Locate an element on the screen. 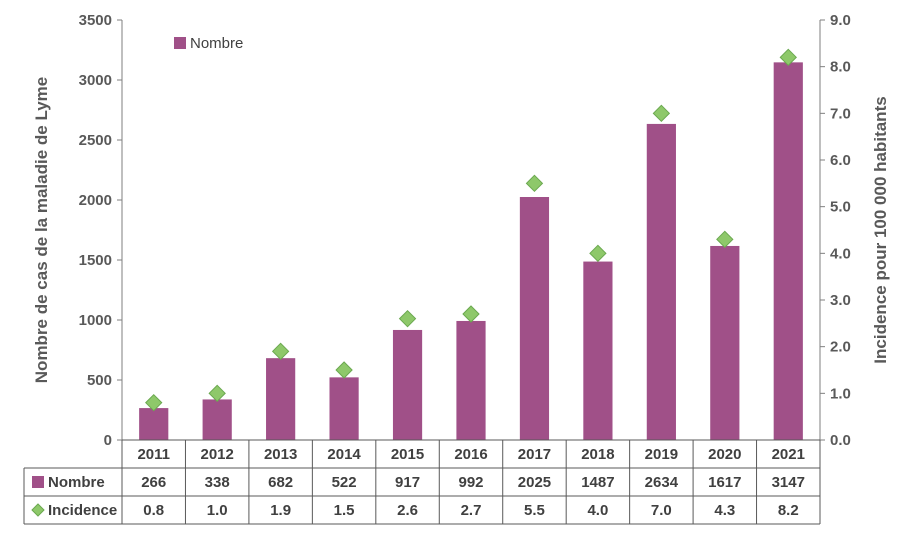 This screenshot has height=539, width=900. left-axis-label: Nombre de cas de la maladie de Lyme is located at coordinates (41, 230).